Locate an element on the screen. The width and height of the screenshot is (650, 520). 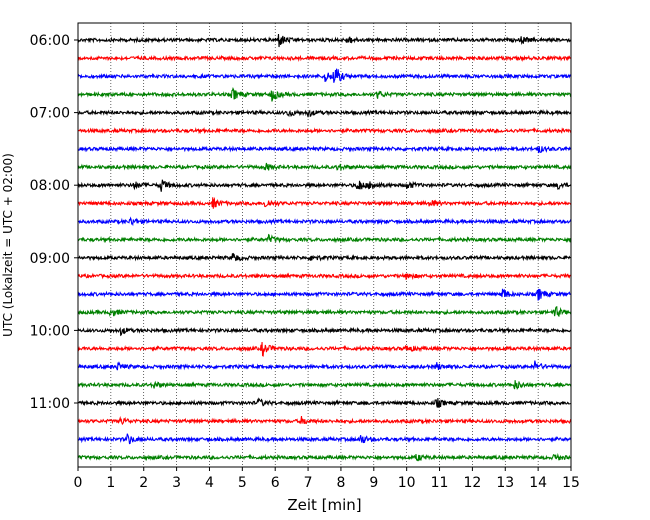
y-tick-label: 11:00 is located at coordinates (50, 404).